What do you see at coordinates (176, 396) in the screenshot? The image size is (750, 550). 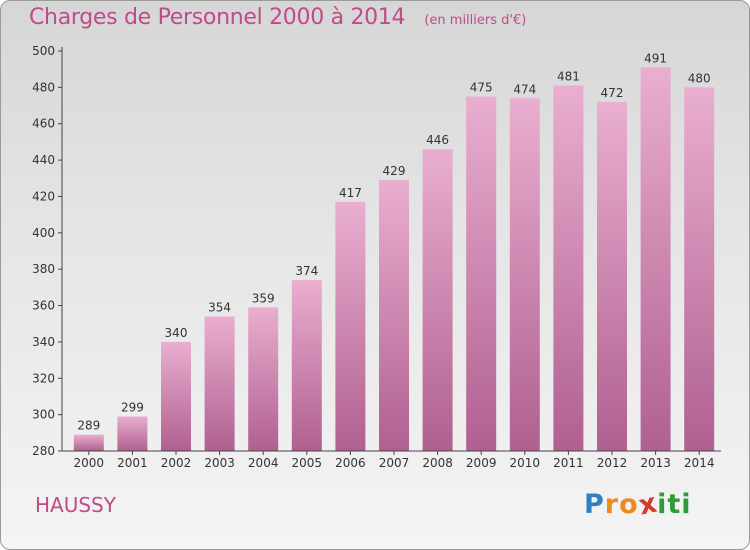 I see `bar-2002` at bounding box center [176, 396].